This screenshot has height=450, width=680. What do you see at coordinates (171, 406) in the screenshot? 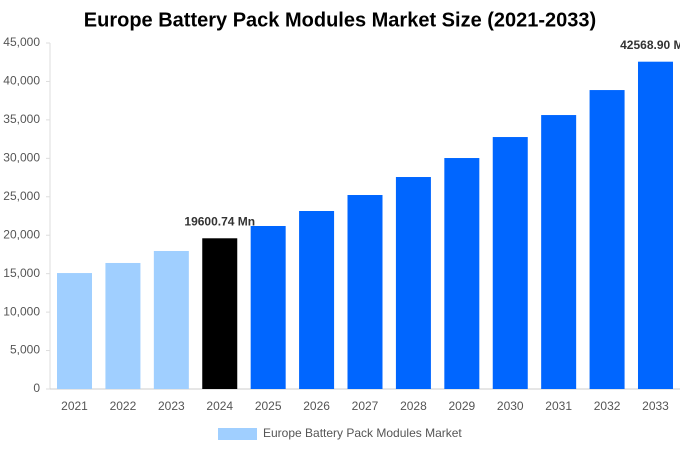
I see `x-tick-label: 2023` at bounding box center [171, 406].